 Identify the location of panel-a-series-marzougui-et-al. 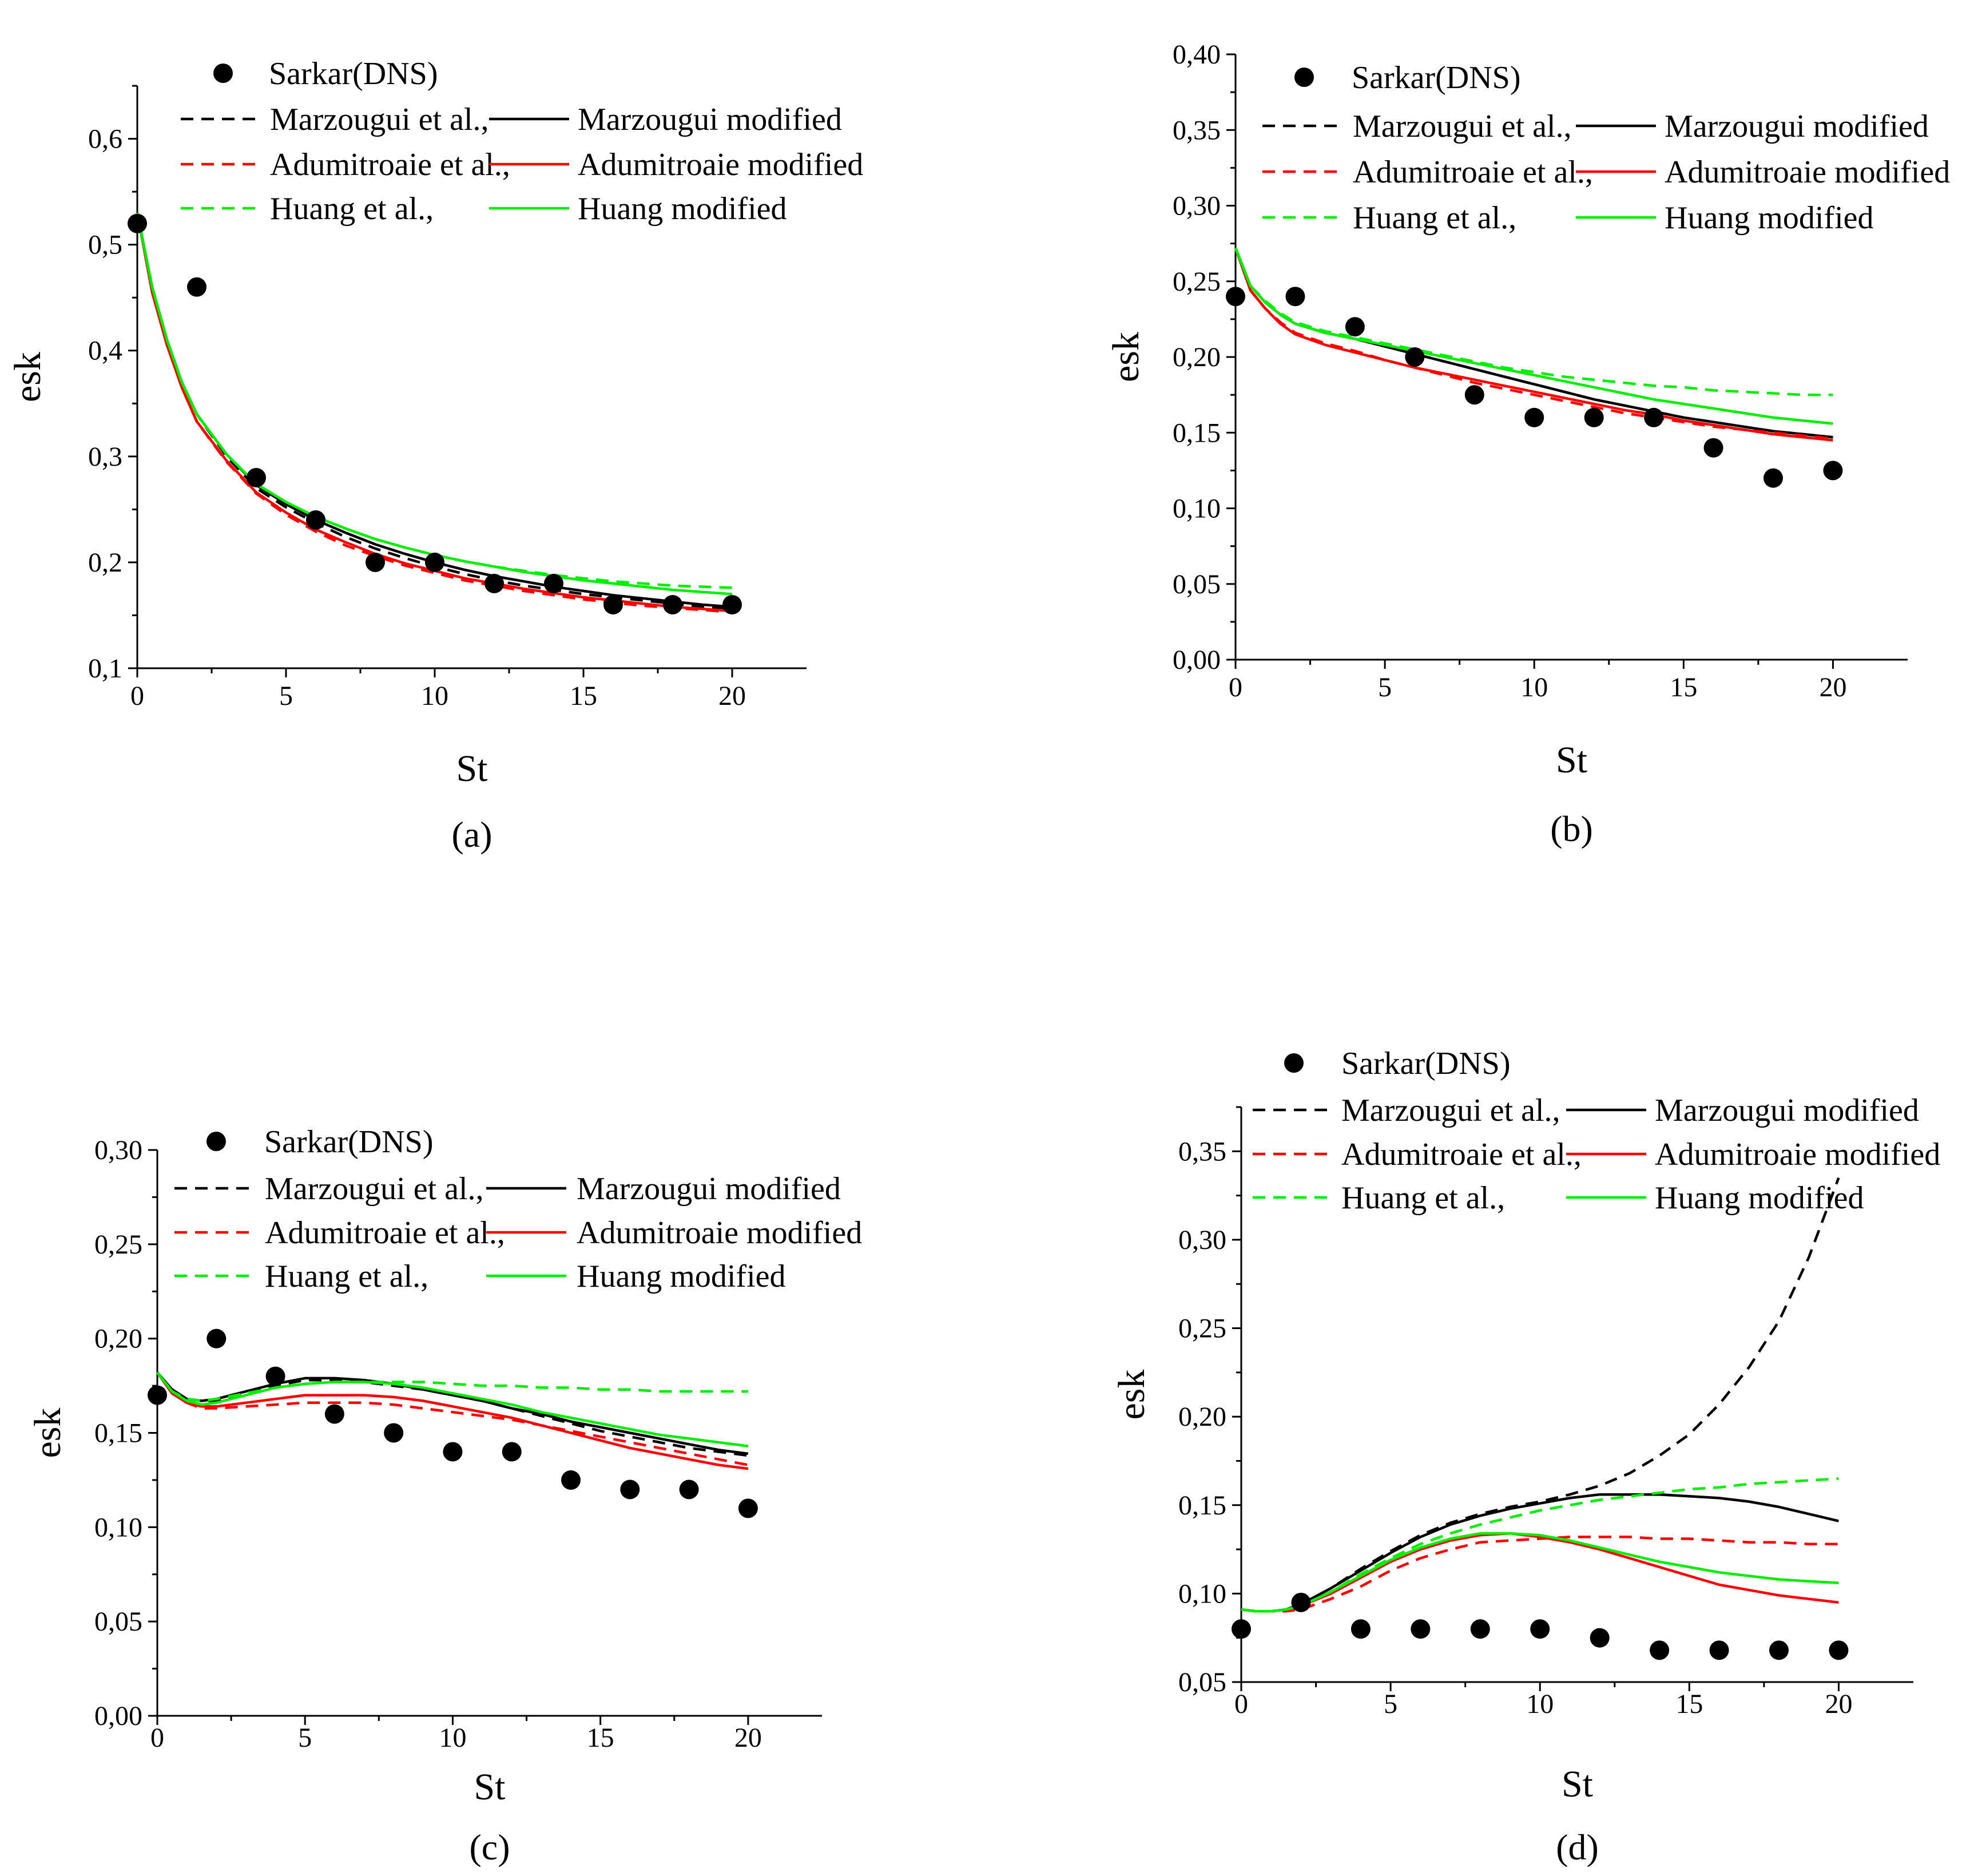
(434, 411).